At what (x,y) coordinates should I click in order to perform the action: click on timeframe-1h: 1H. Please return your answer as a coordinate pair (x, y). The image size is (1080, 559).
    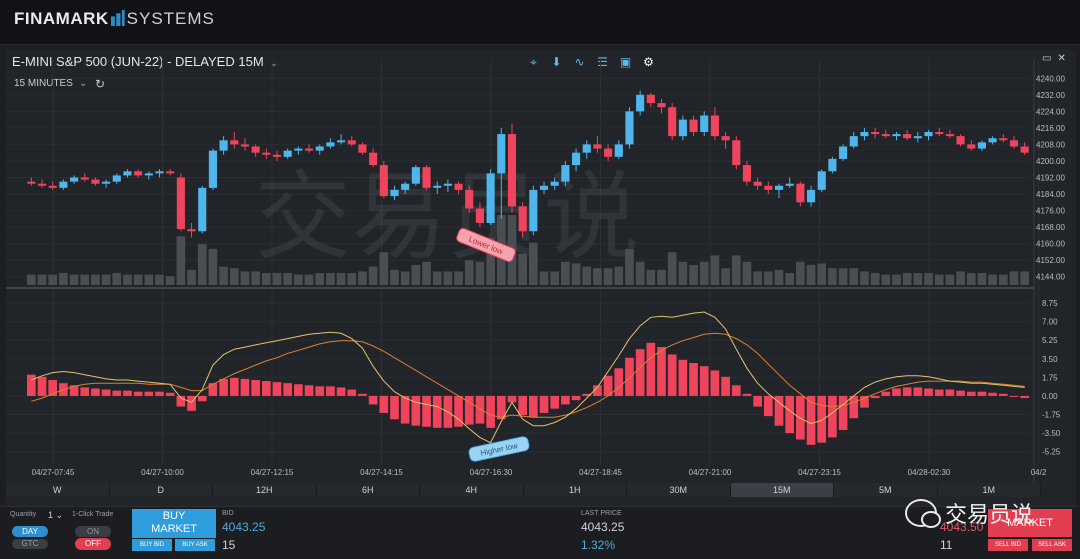
    Looking at the image, I should click on (575, 490).